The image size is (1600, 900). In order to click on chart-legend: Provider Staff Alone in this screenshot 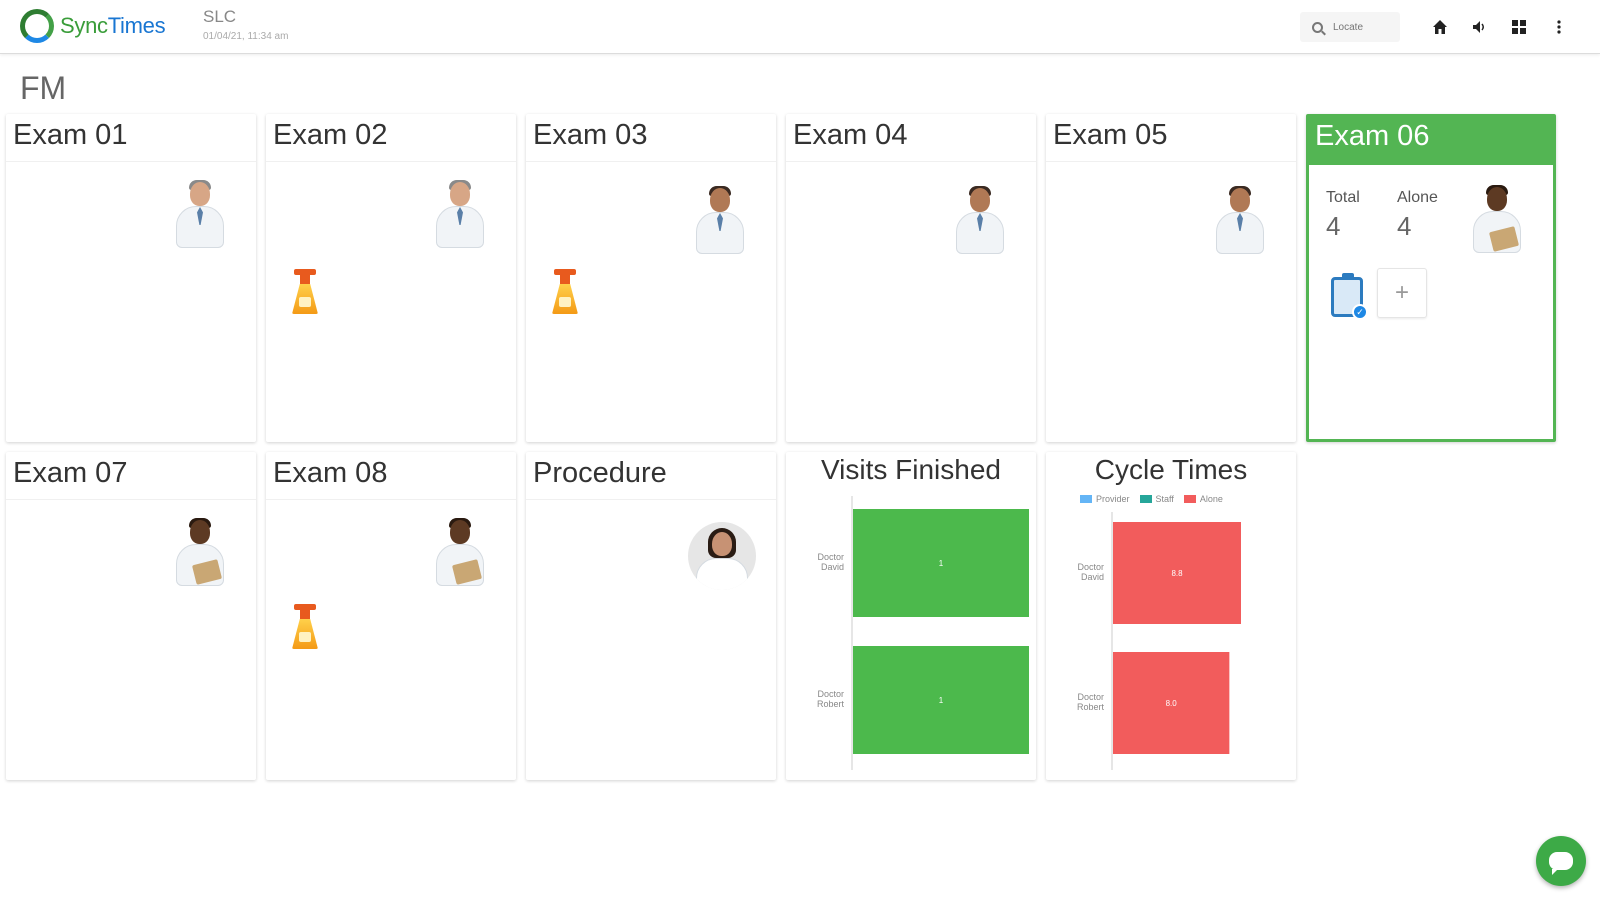, I will do `click(1151, 499)`.